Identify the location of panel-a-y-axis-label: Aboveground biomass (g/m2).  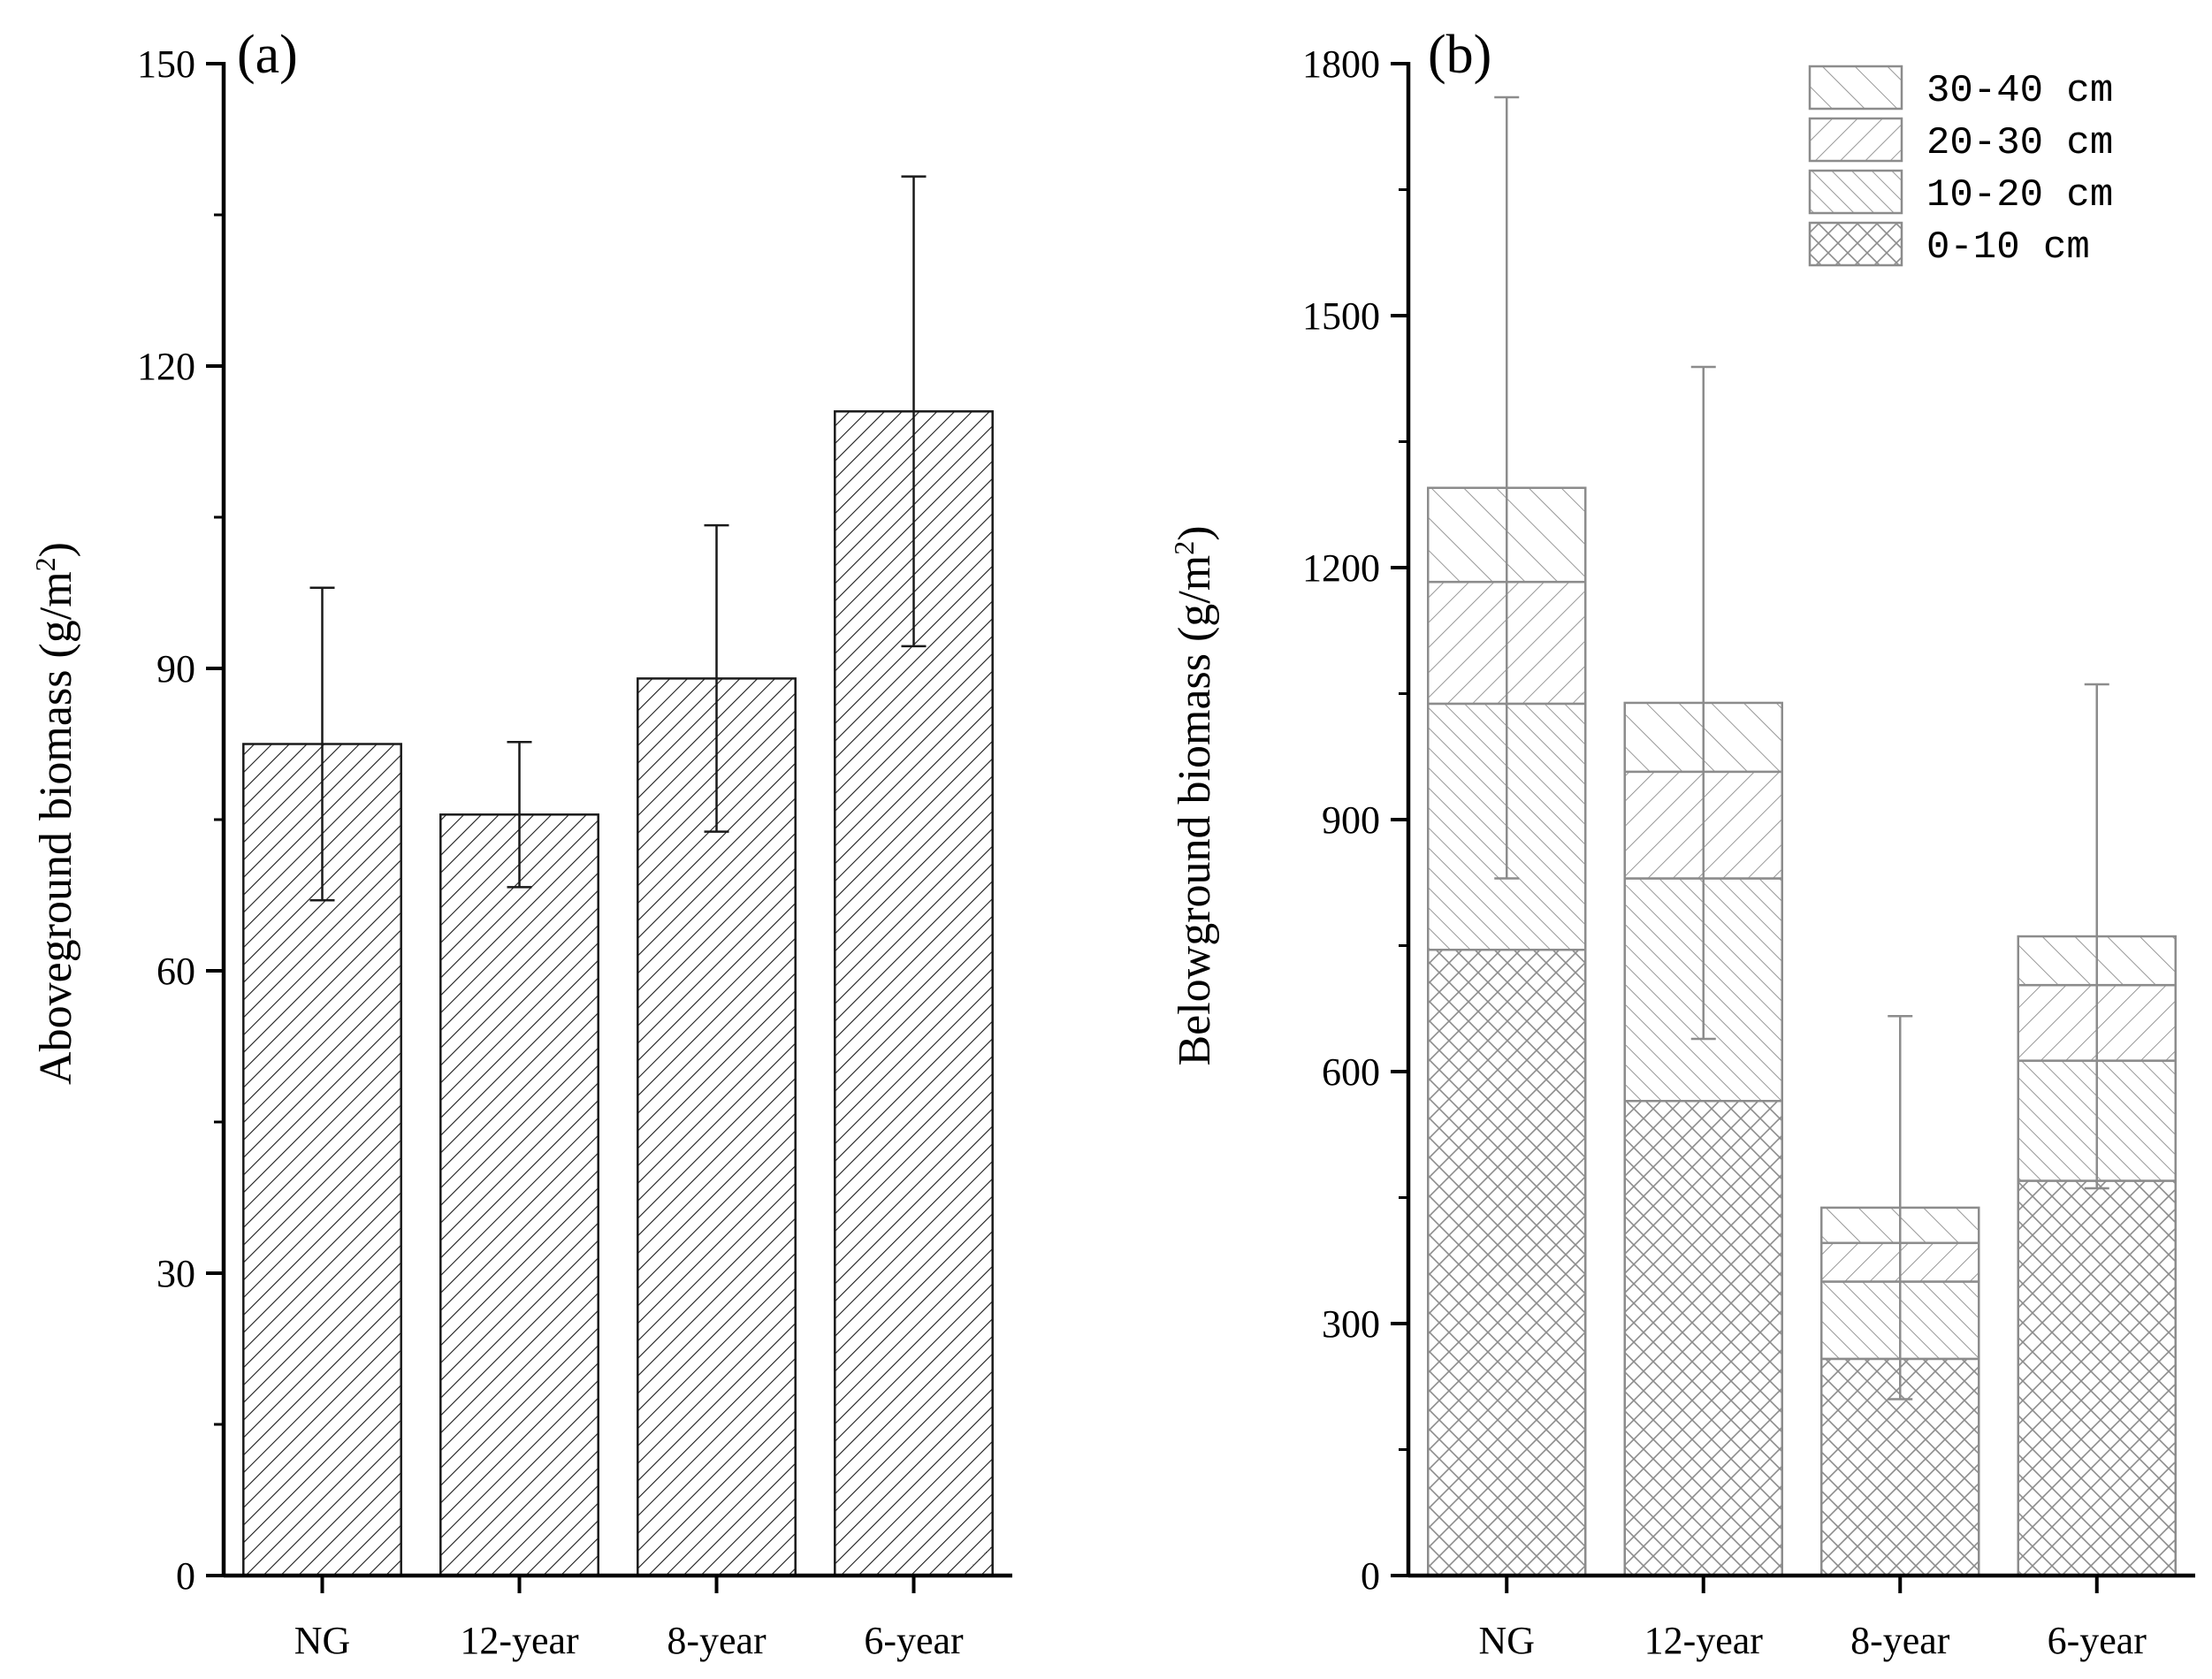
(55, 813).